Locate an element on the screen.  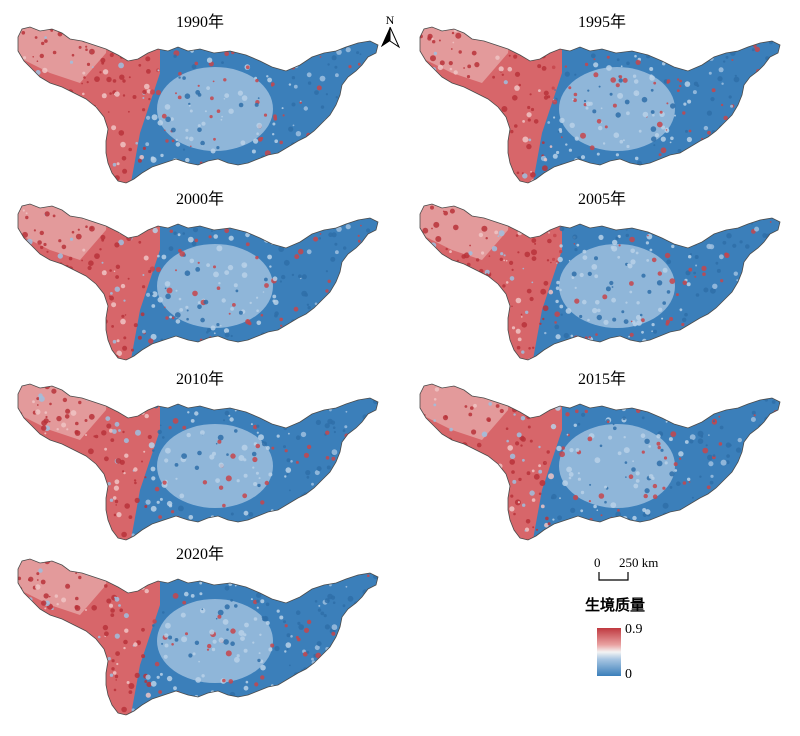
north-arrow: N is located at coordinates (390, 31).